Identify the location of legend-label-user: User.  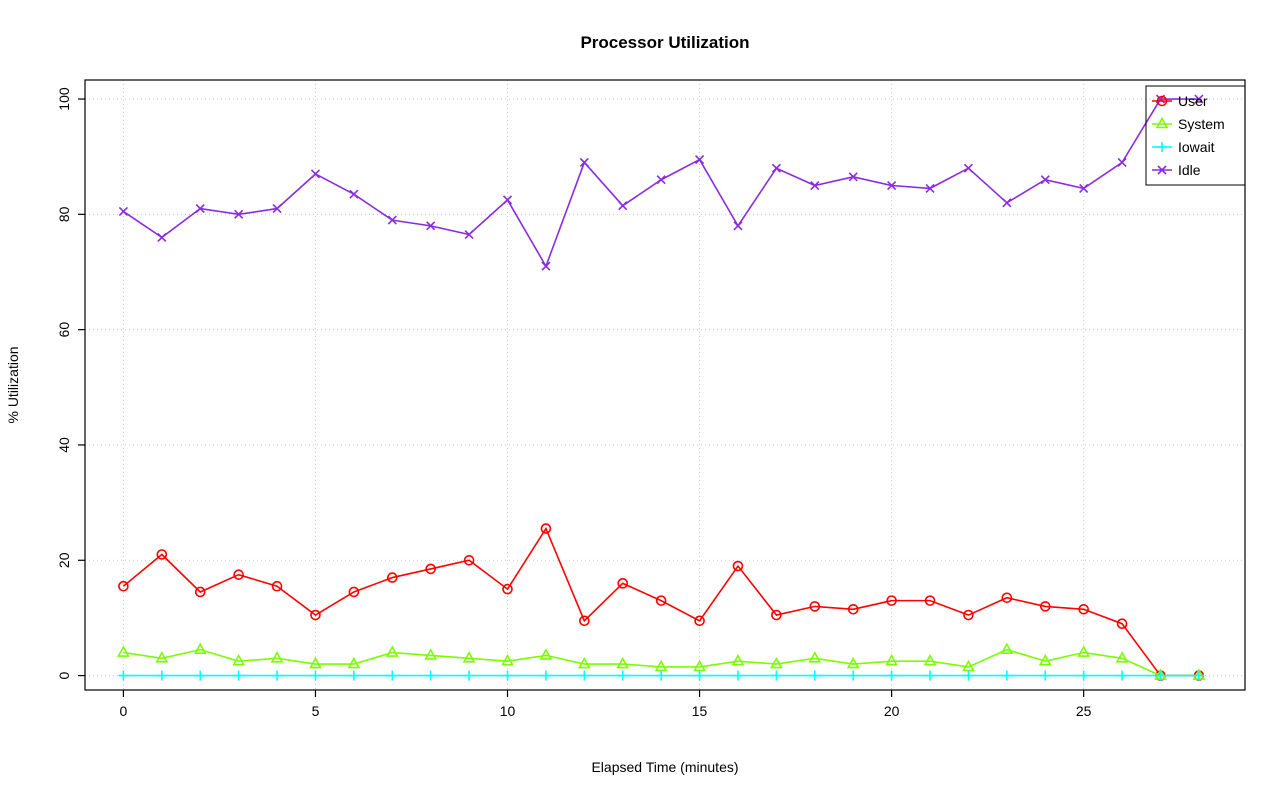
(1193, 101).